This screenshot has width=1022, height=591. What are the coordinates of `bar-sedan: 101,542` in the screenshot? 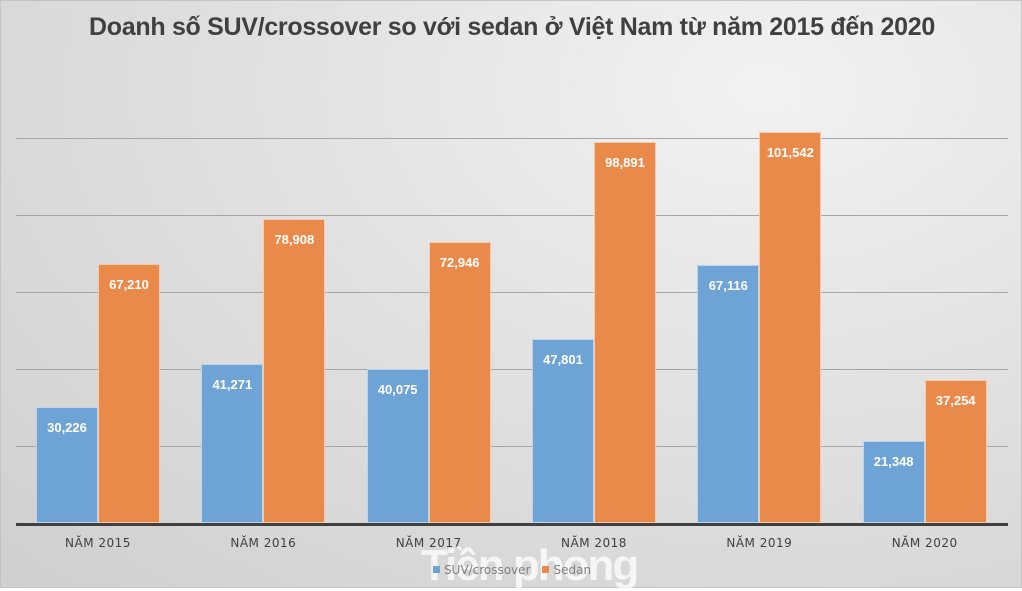 It's located at (790, 327).